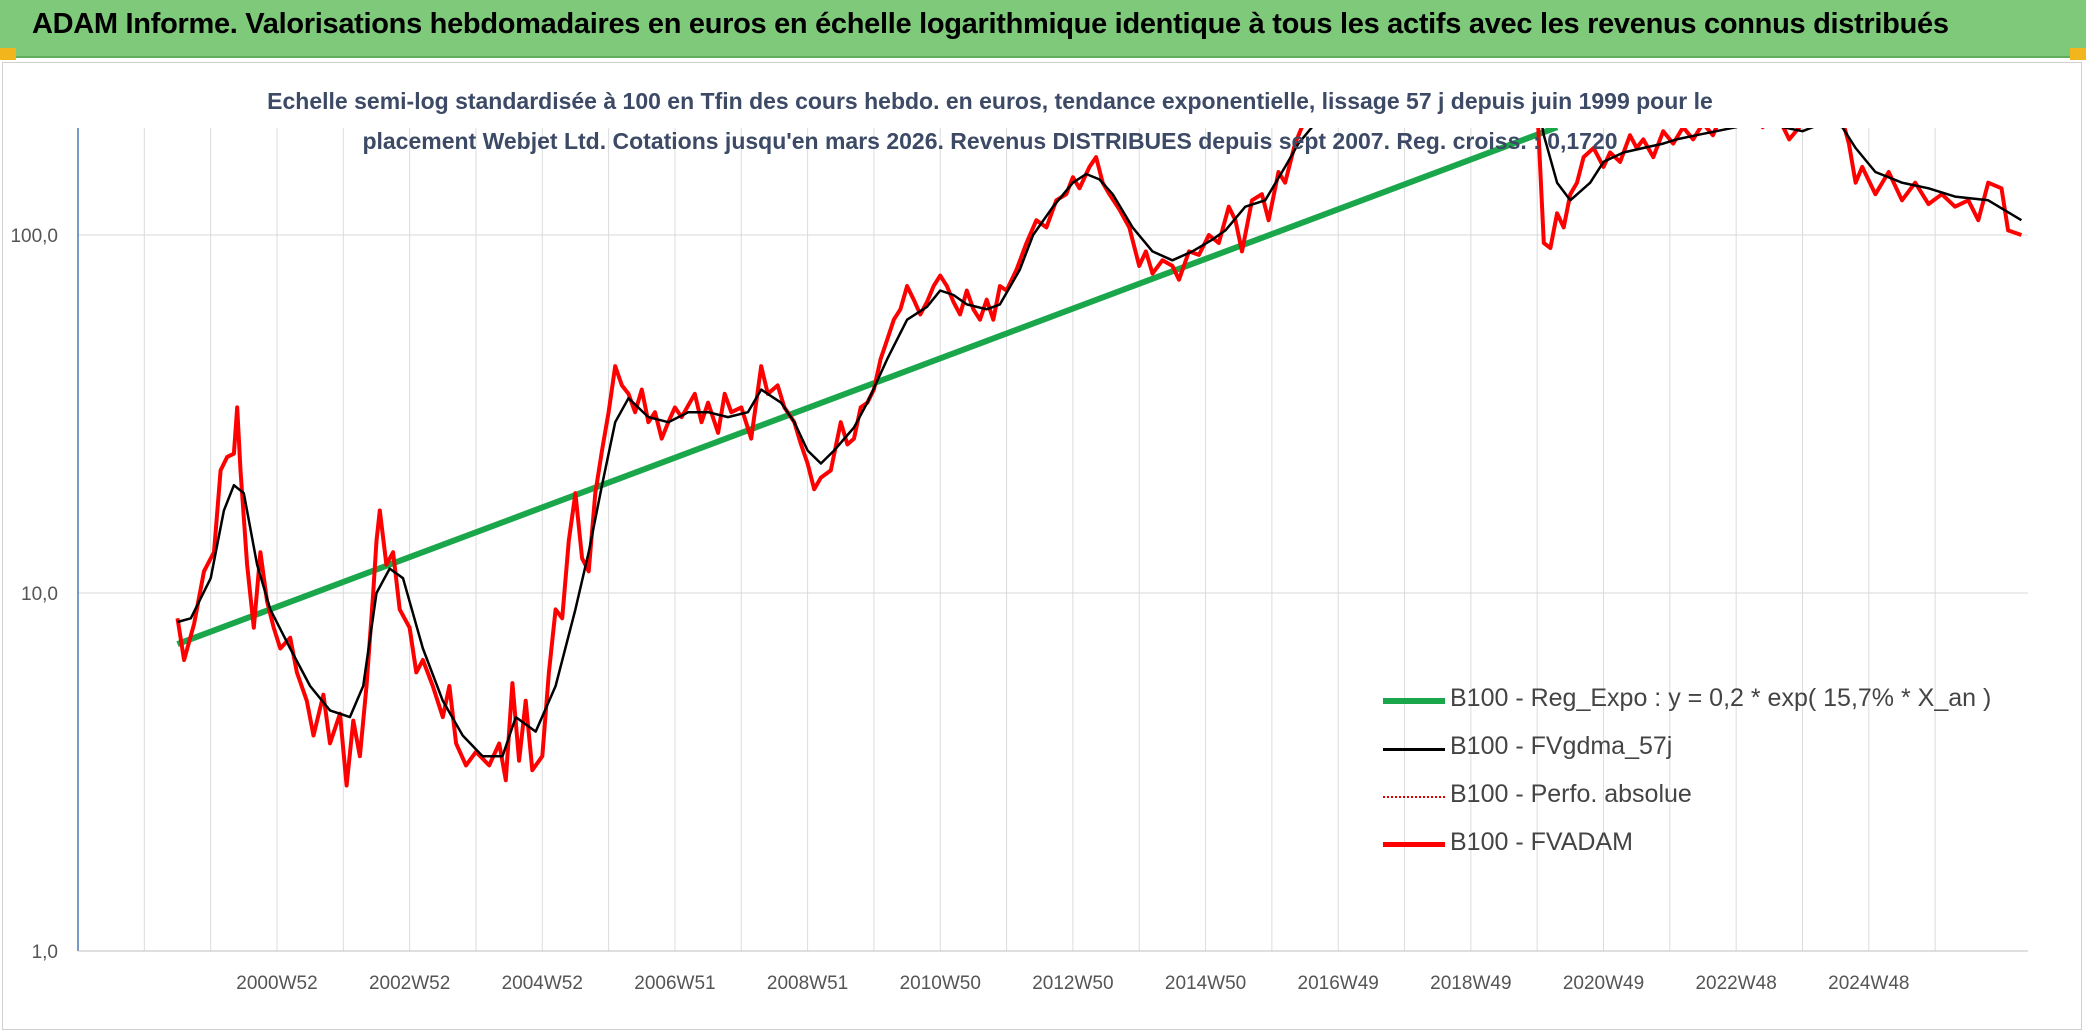  Describe the element at coordinates (1414, 844) in the screenshot. I see `legend-swatch-fvadam` at that location.